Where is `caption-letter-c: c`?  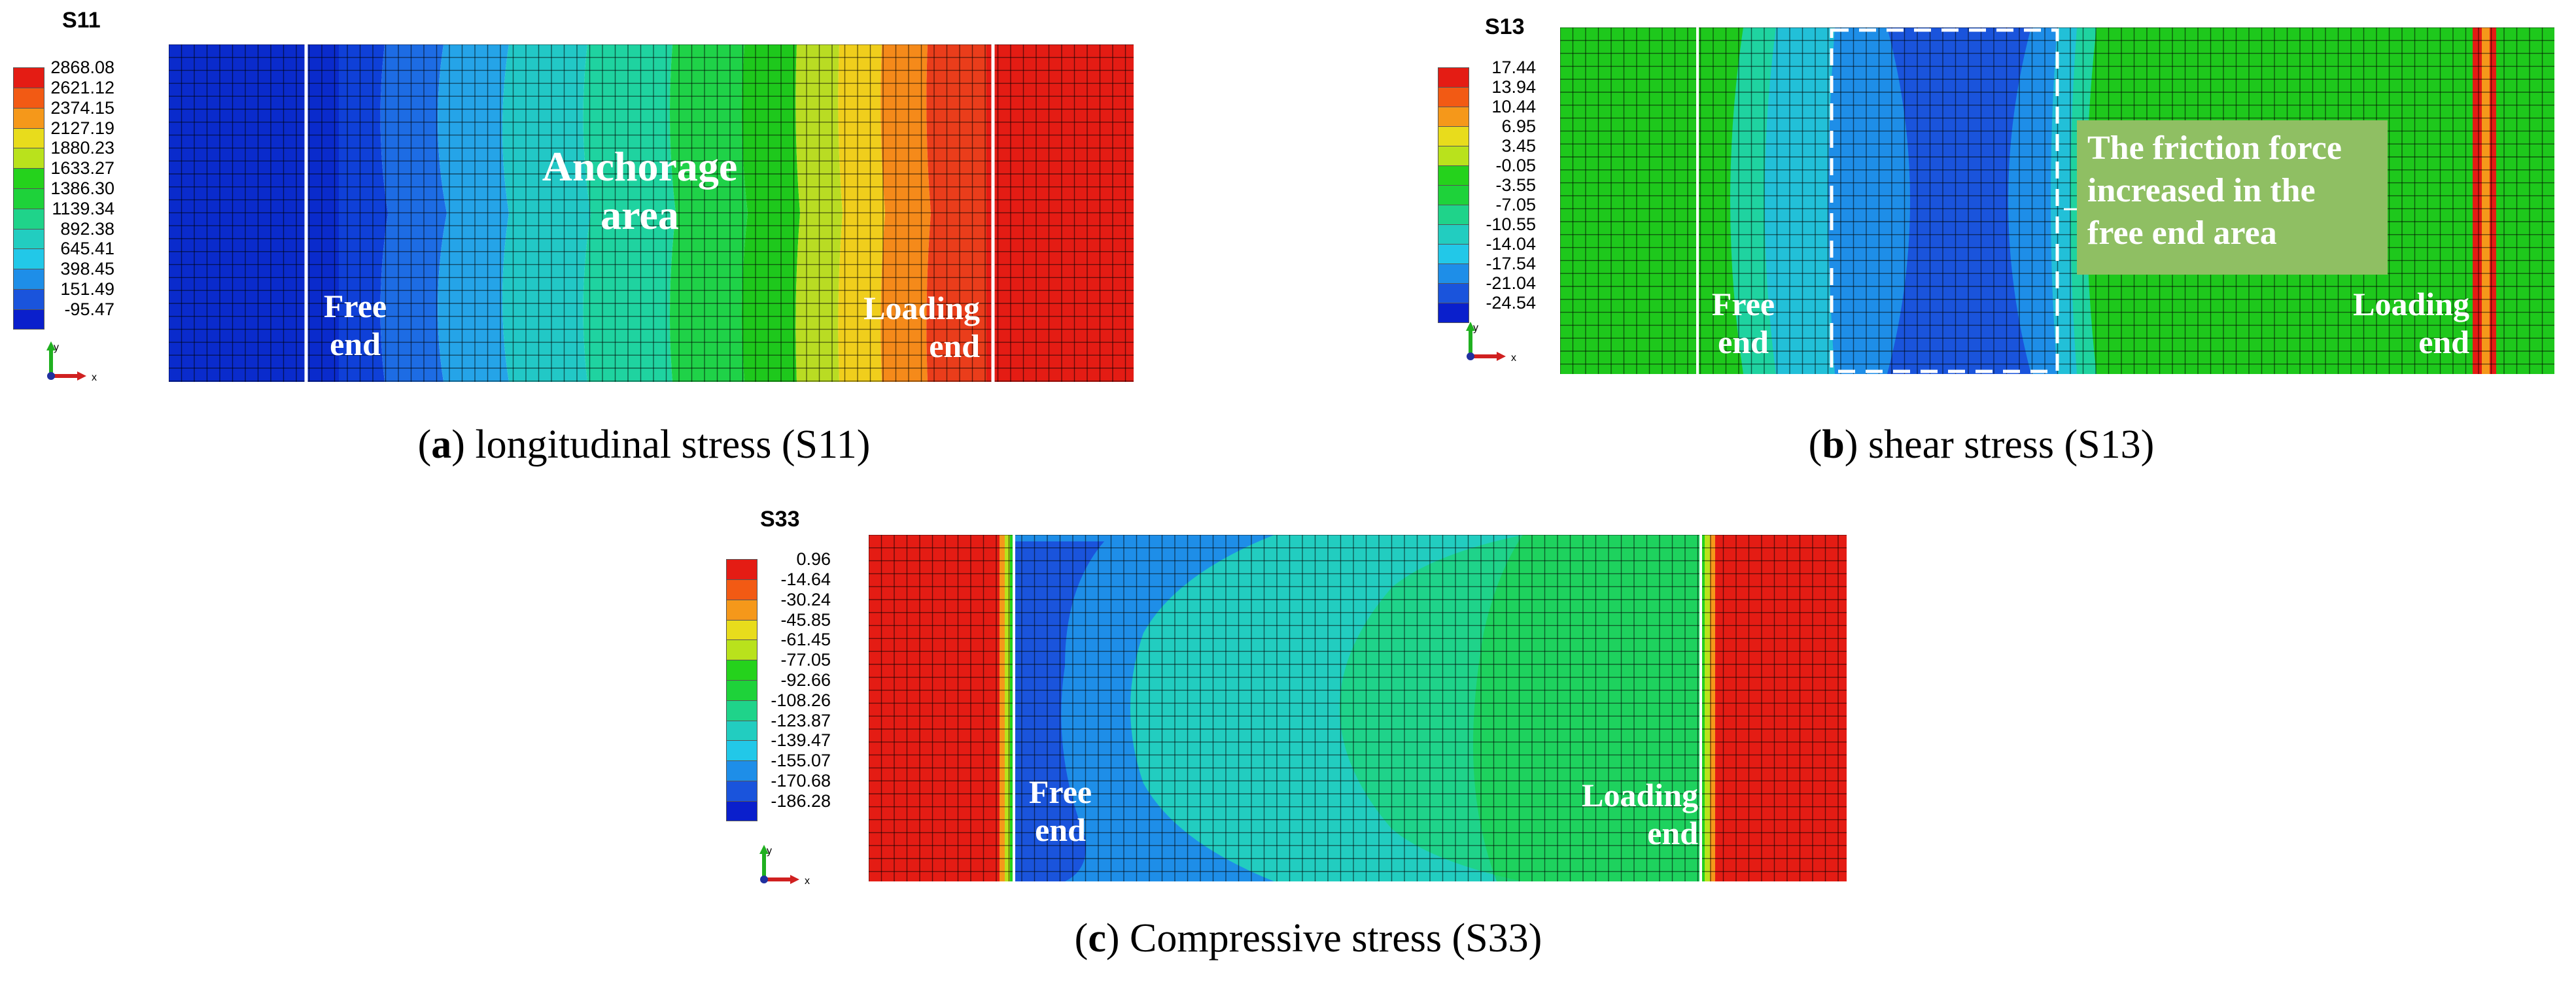
caption-letter-c: c is located at coordinates (1097, 939).